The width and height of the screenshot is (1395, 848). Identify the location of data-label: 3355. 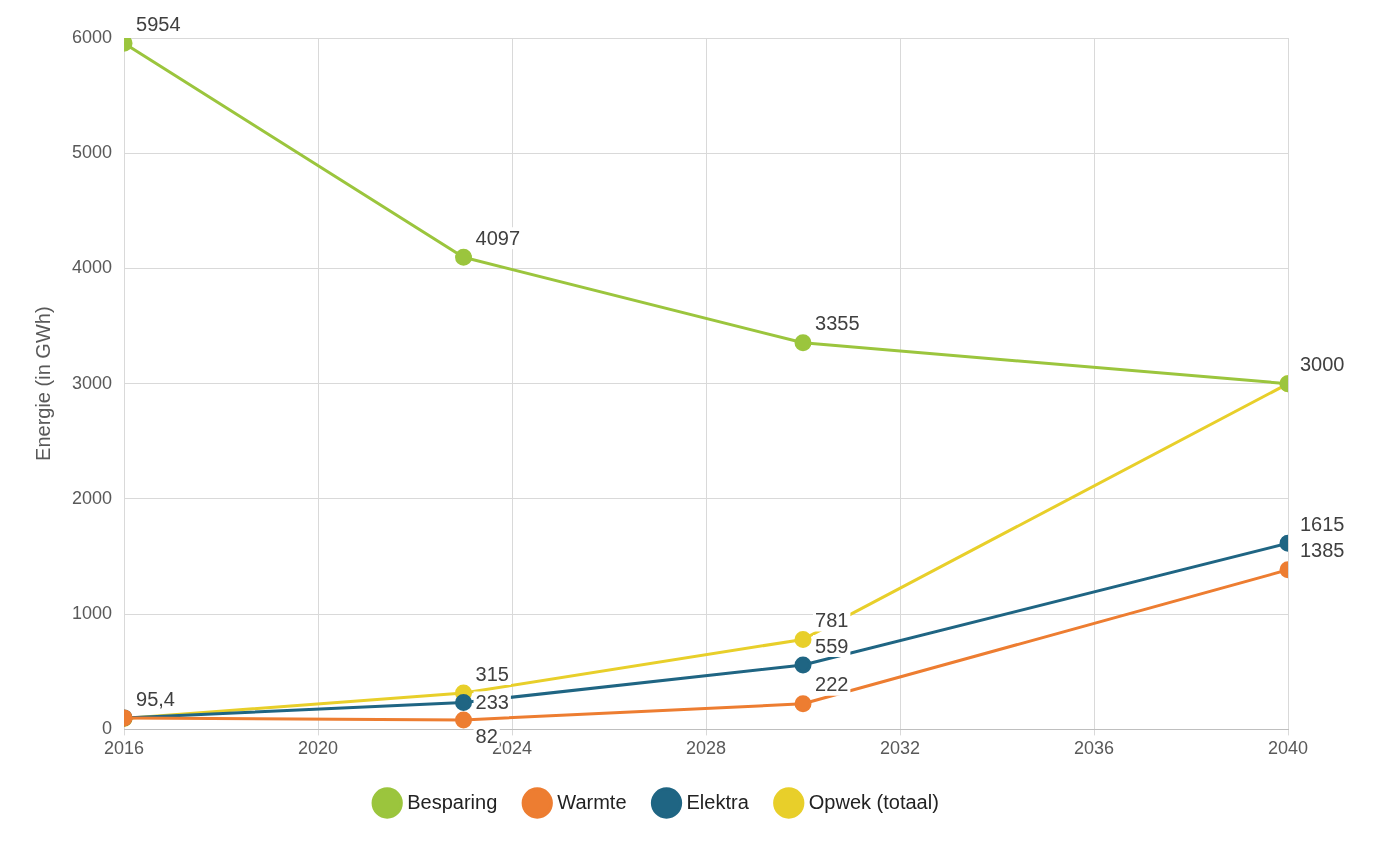
(837, 323).